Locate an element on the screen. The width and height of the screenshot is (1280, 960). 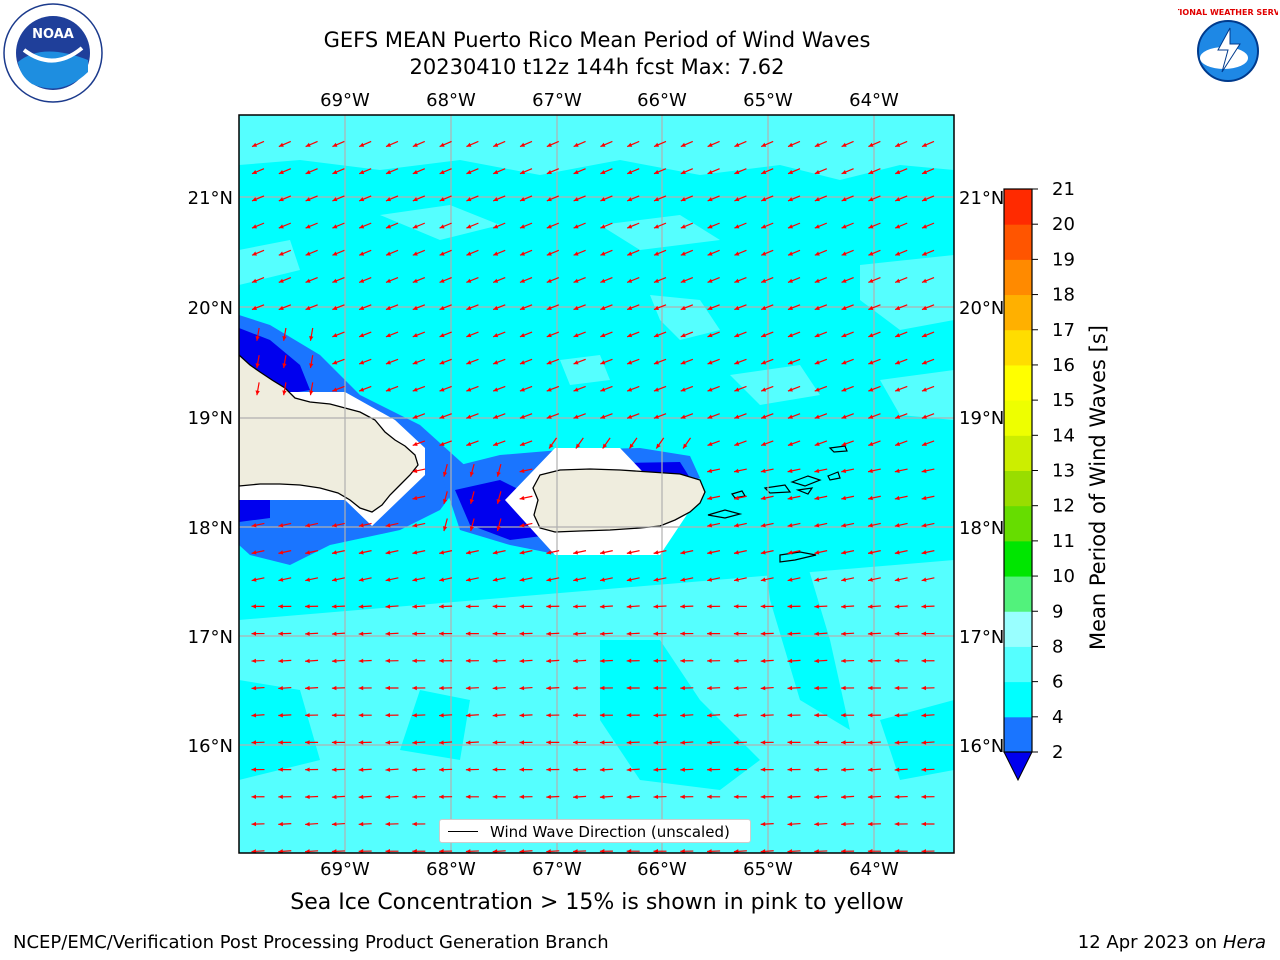
footer-date-text: 12 Apr 2023 on is located at coordinates (1150, 942).